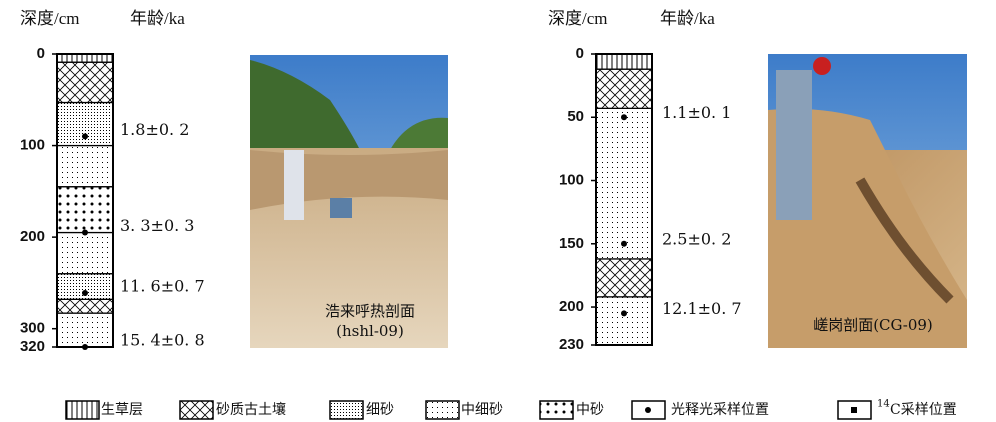 Image resolution: width=996 pixels, height=422 pixels. What do you see at coordinates (162, 285) in the screenshot?
I see `age-label: 11. 6±0. 7` at bounding box center [162, 285].